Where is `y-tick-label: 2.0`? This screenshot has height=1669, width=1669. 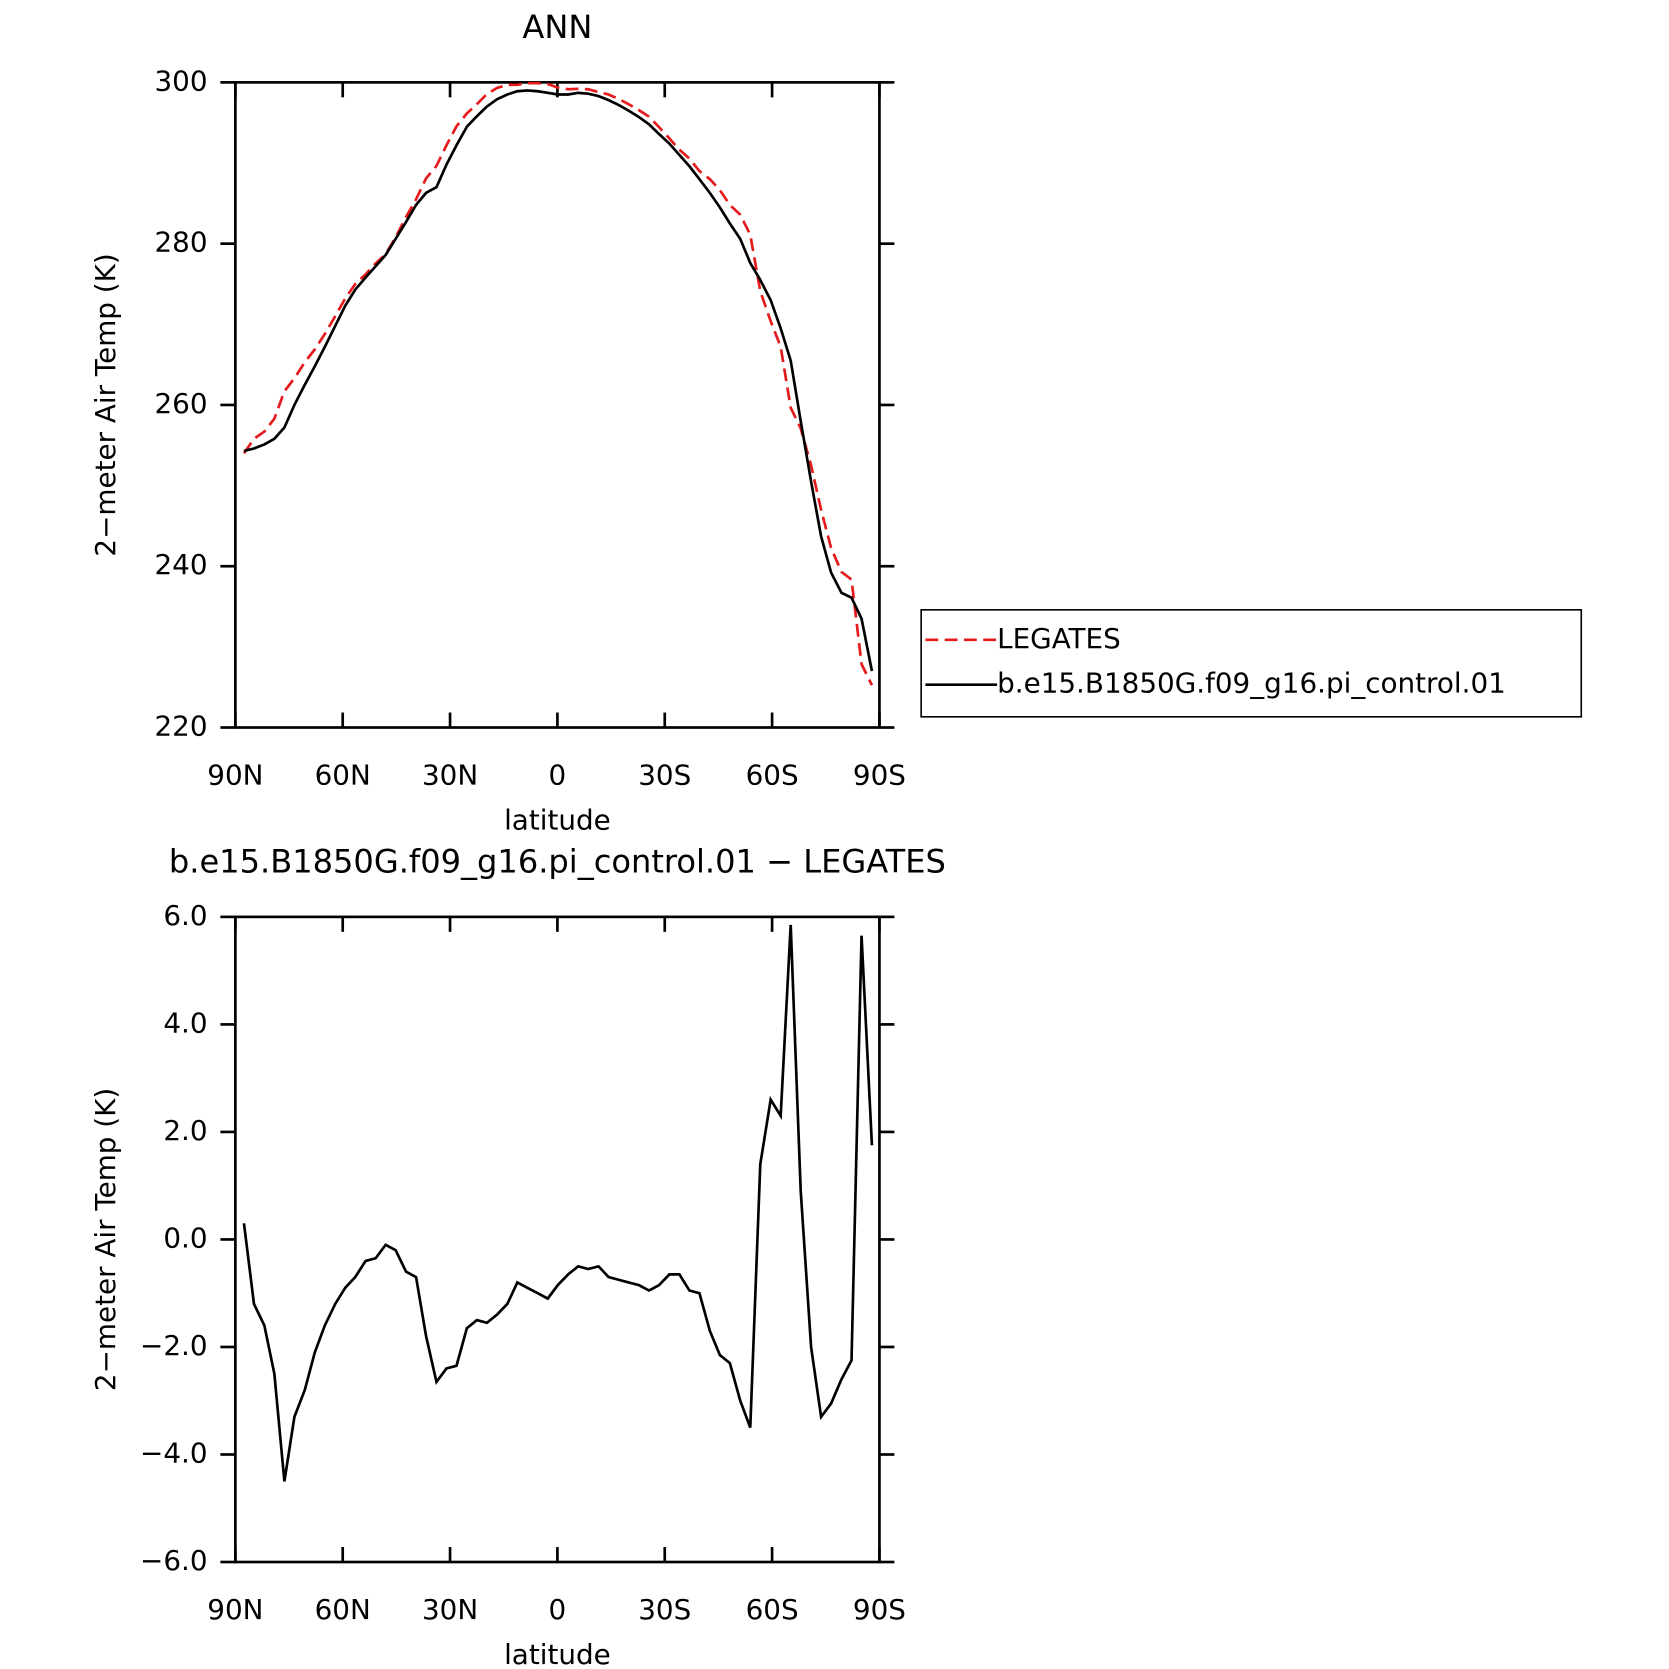 y-tick-label: 2.0 is located at coordinates (185, 1130).